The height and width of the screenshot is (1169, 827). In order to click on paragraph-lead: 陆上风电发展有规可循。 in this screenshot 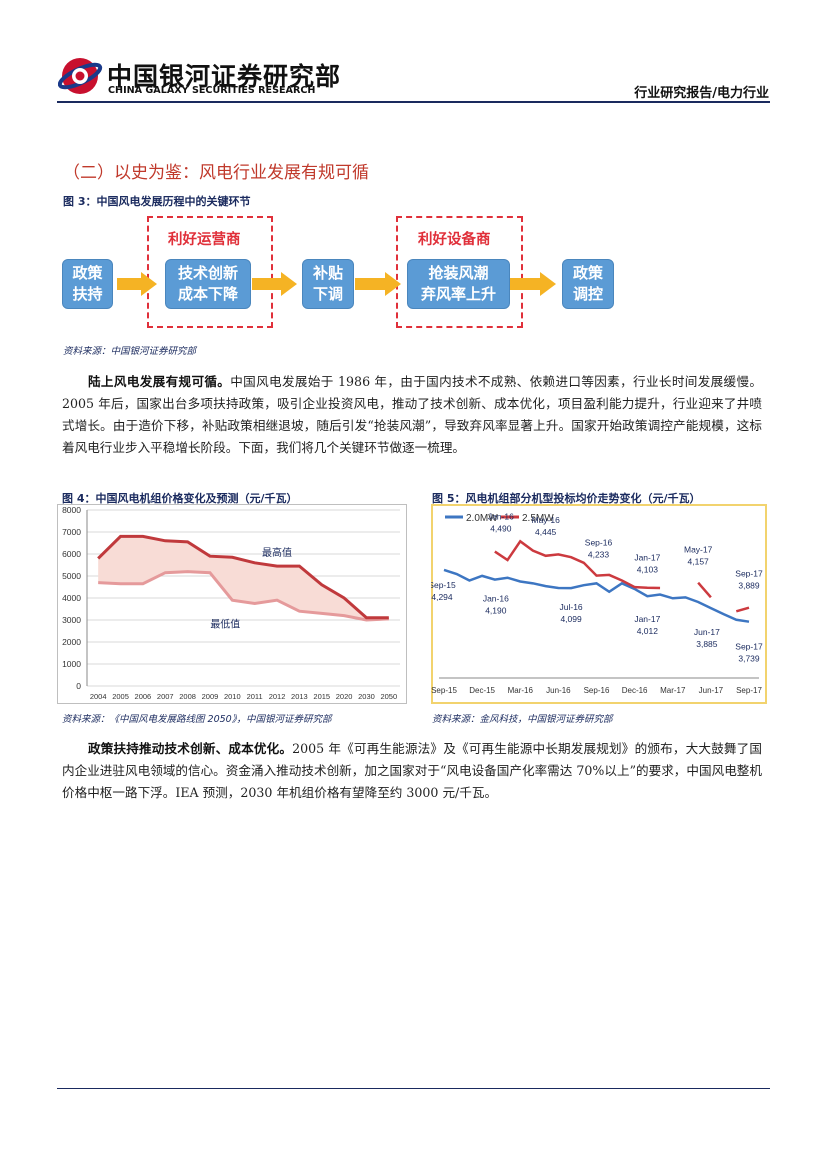, I will do `click(159, 381)`.